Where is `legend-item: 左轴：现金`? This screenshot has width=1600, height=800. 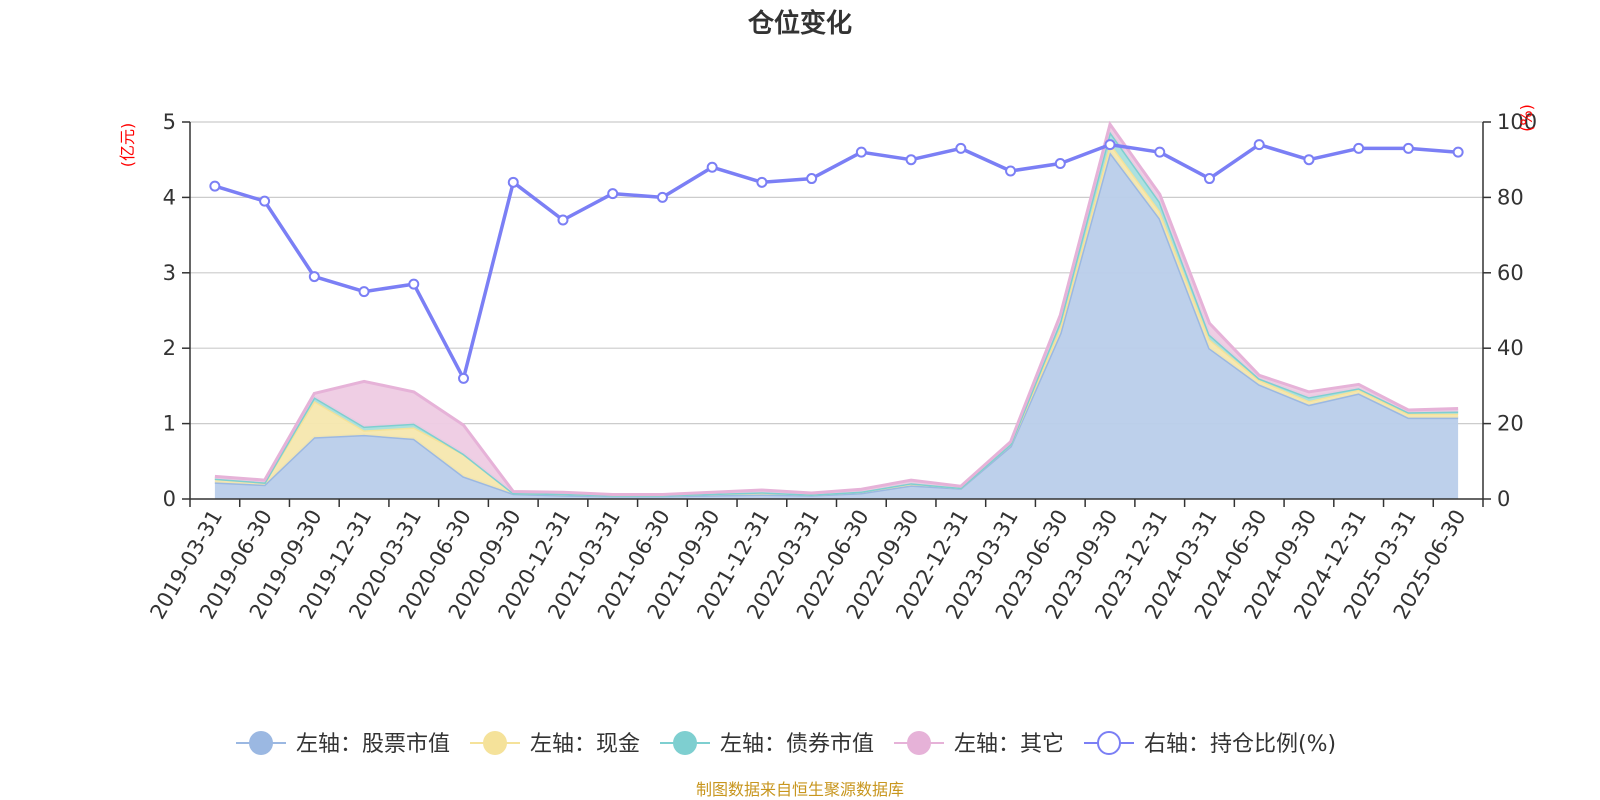
legend-item: 左轴：现金 is located at coordinates (555, 744).